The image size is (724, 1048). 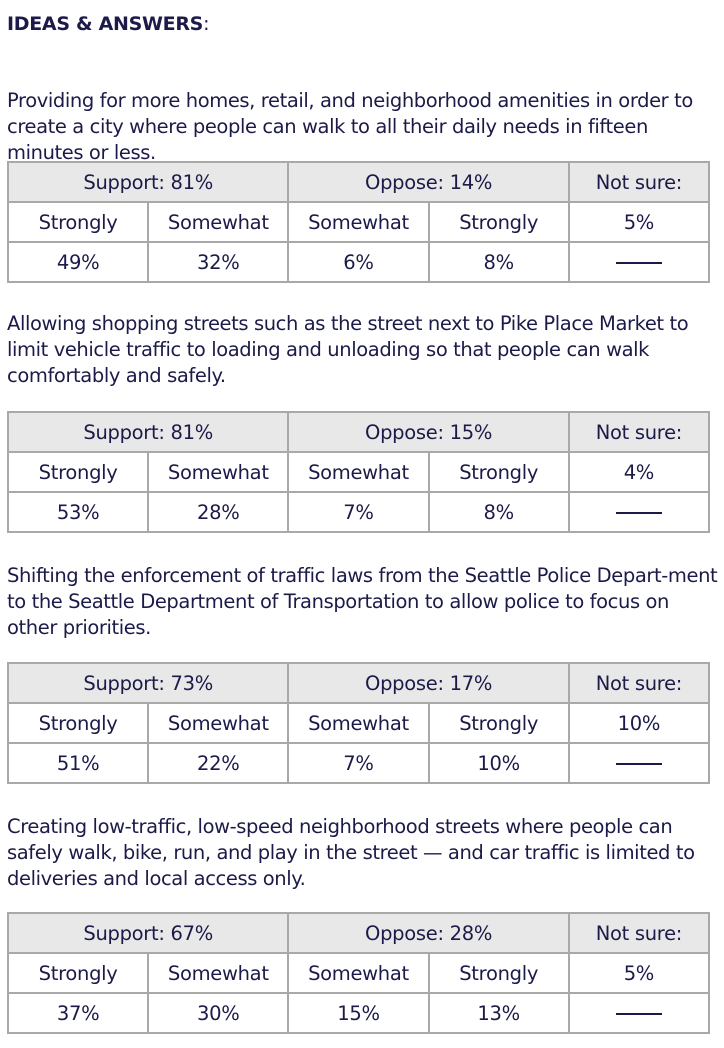 What do you see at coordinates (498, 1013) in the screenshot?
I see `response-value: 13%` at bounding box center [498, 1013].